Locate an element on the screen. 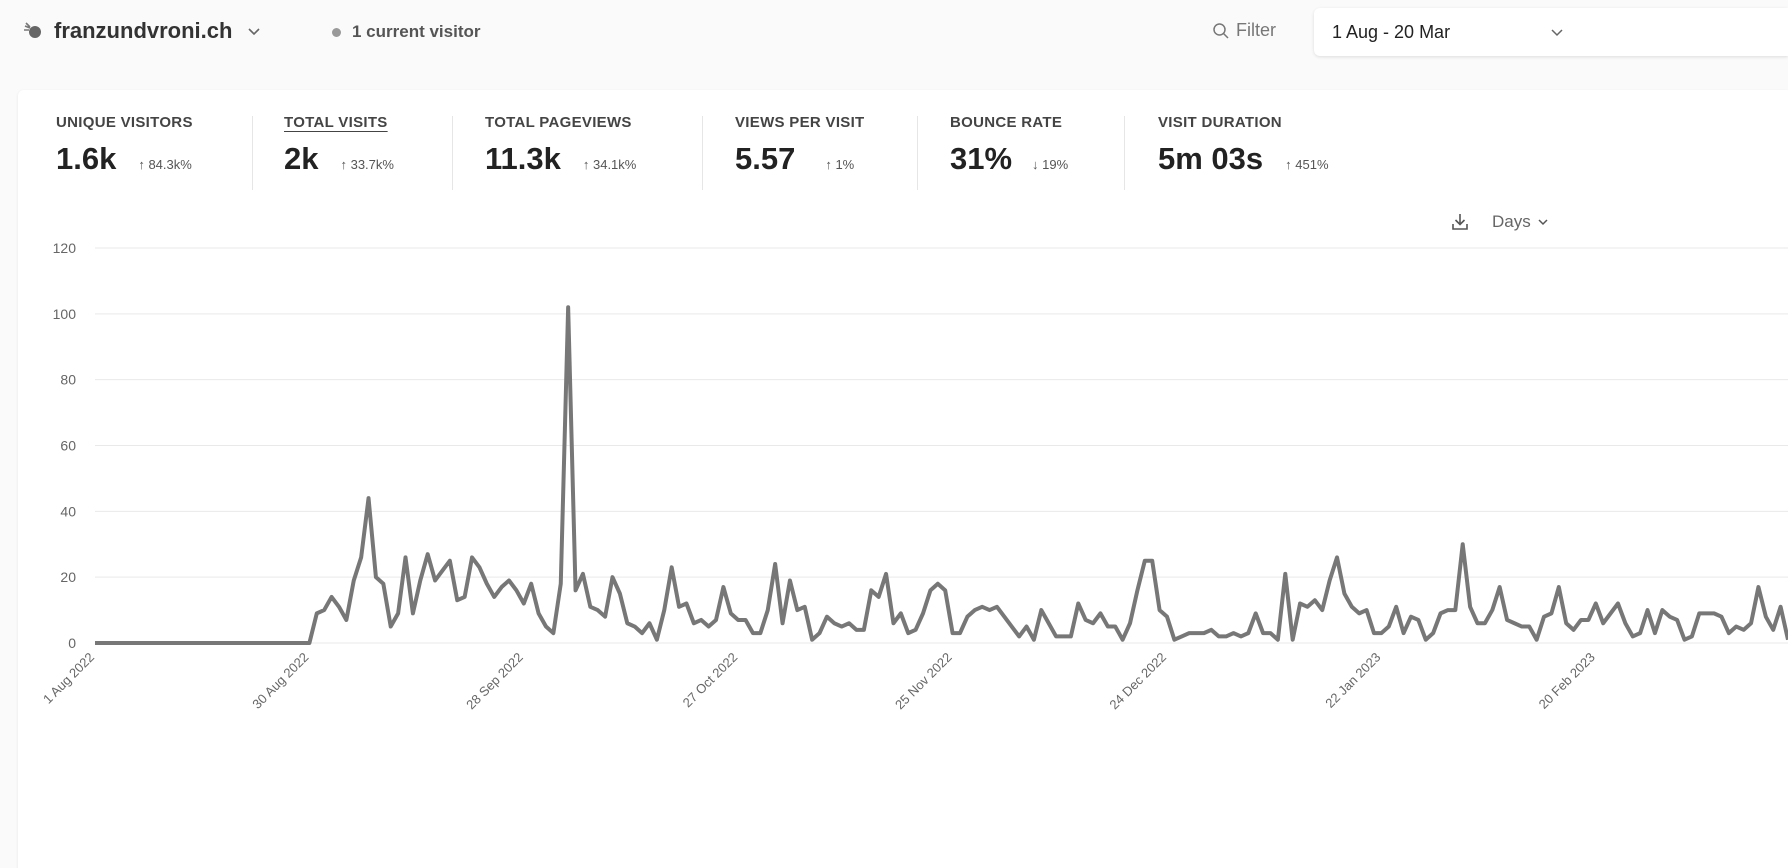 The image size is (1788, 868). y-tick-label: 120 is located at coordinates (65, 248).